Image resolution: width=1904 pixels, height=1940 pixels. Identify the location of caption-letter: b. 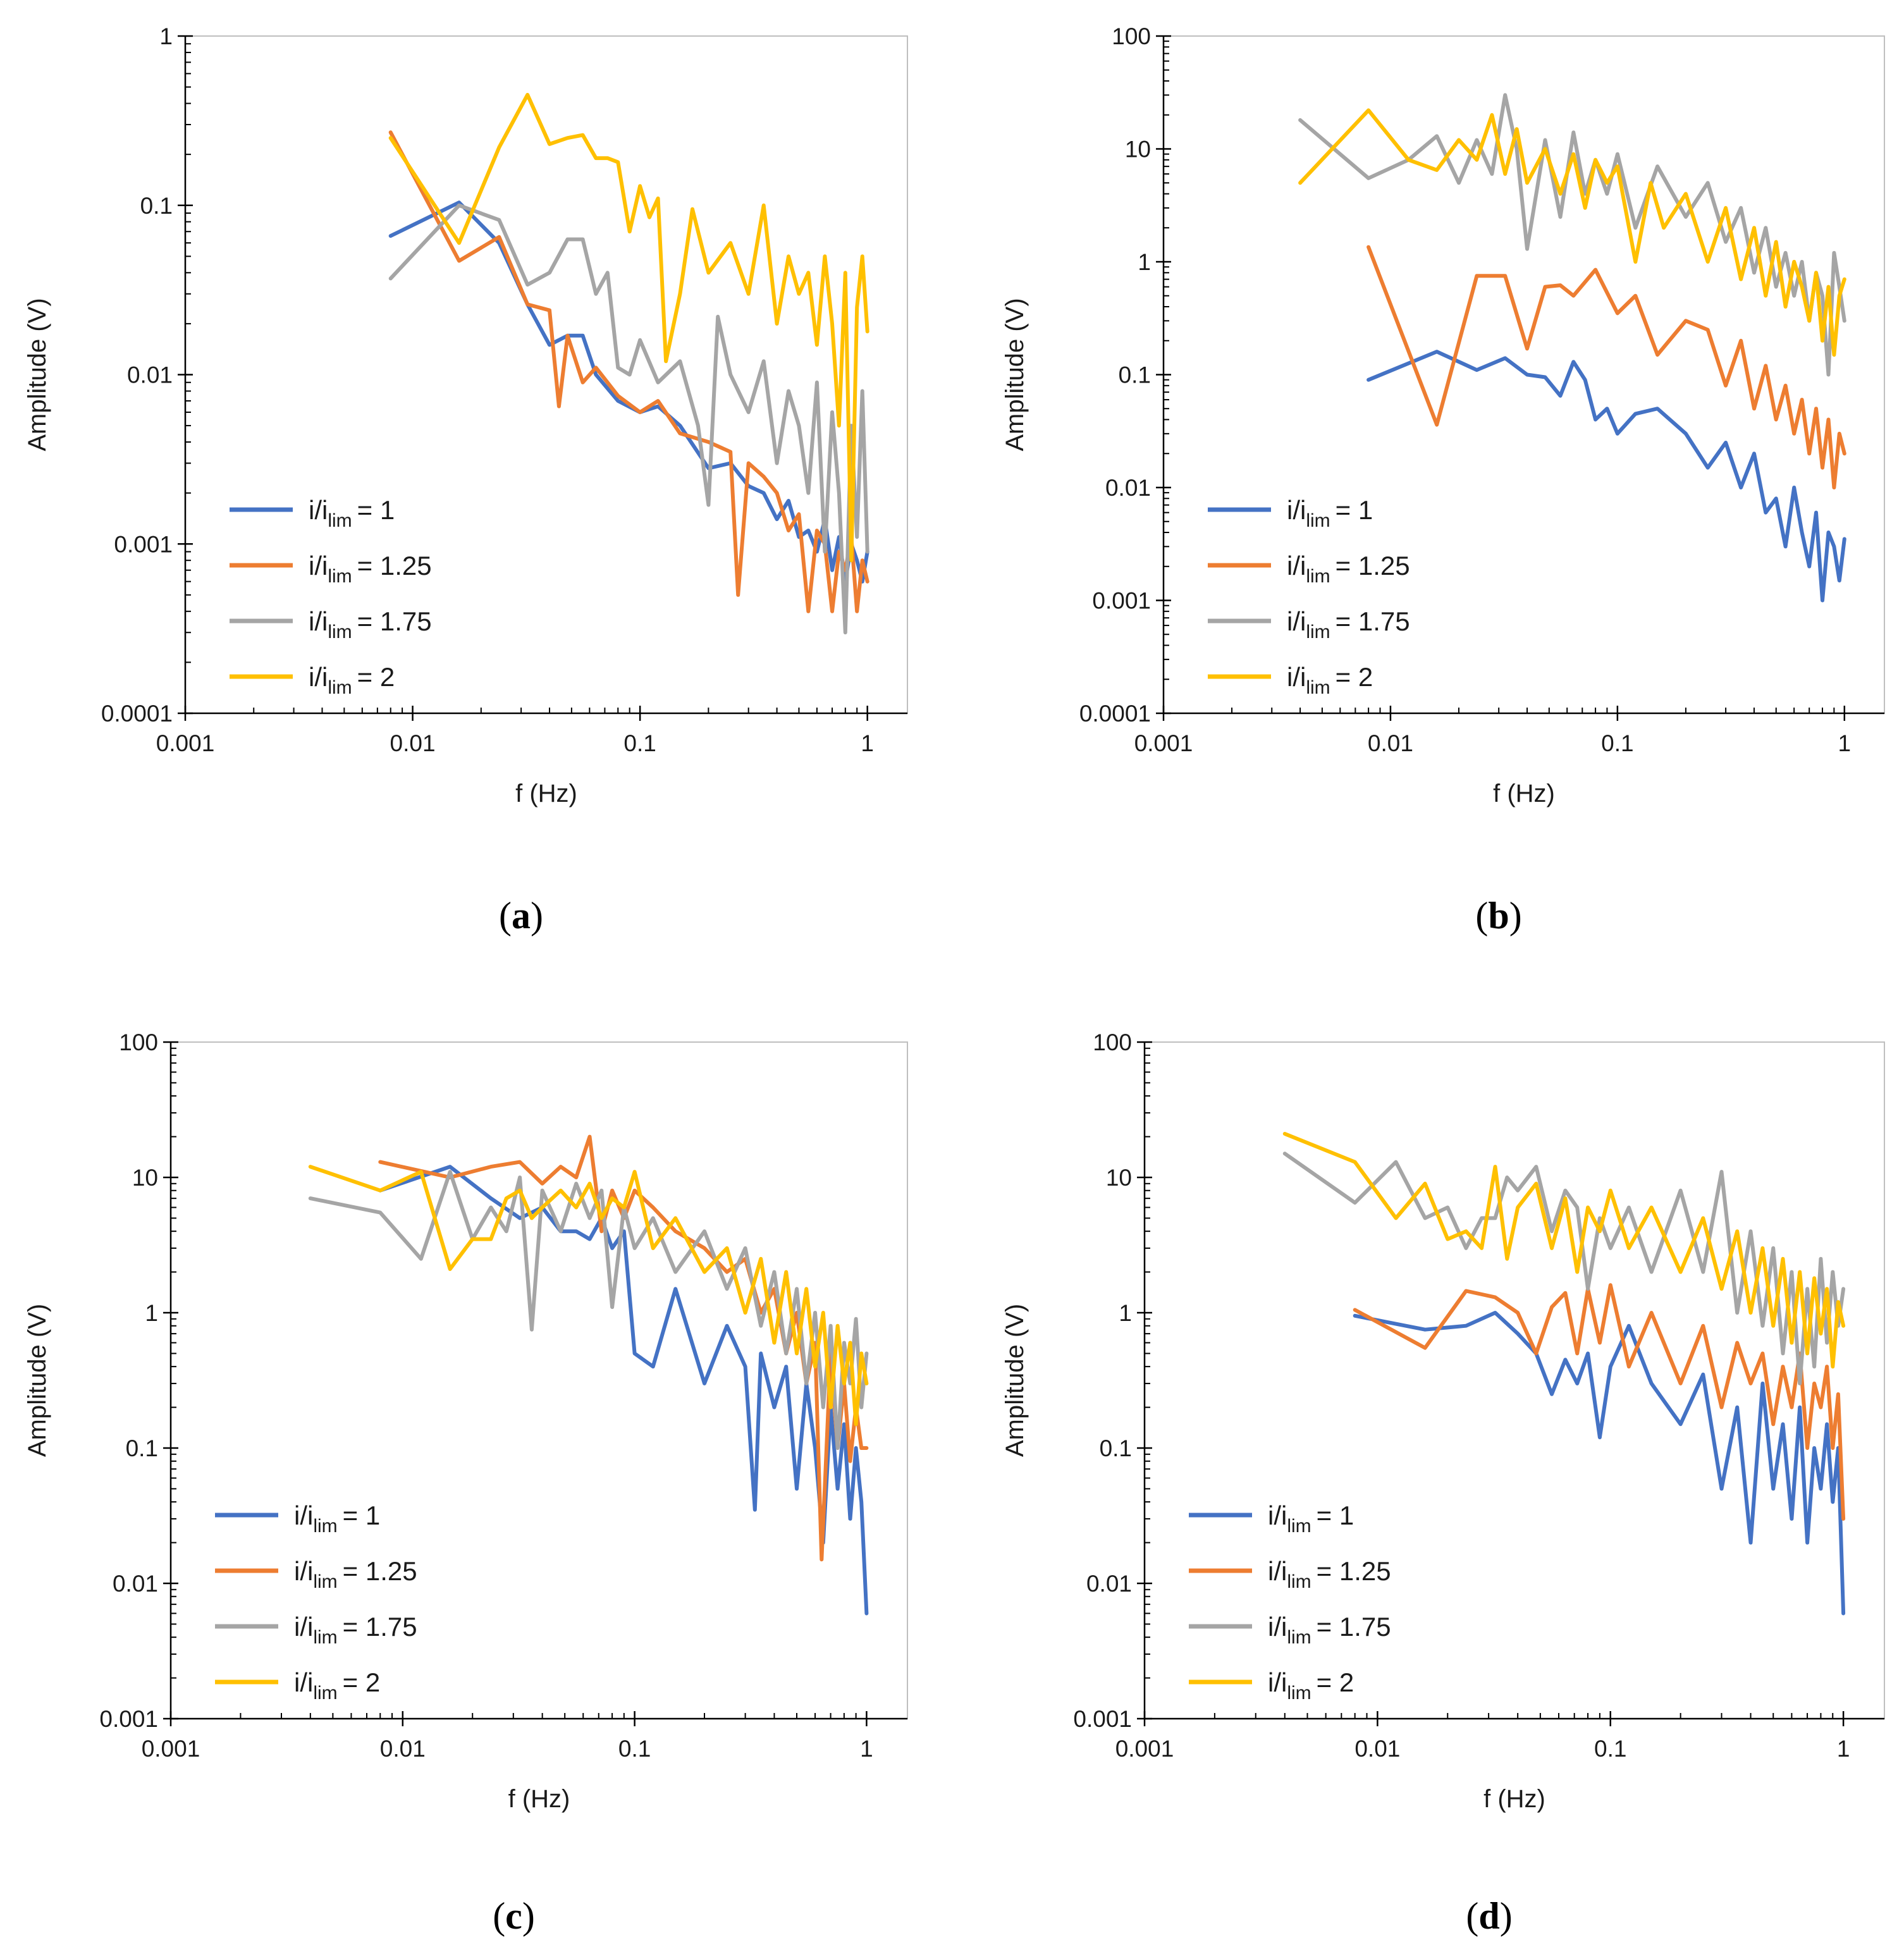
(1498, 915).